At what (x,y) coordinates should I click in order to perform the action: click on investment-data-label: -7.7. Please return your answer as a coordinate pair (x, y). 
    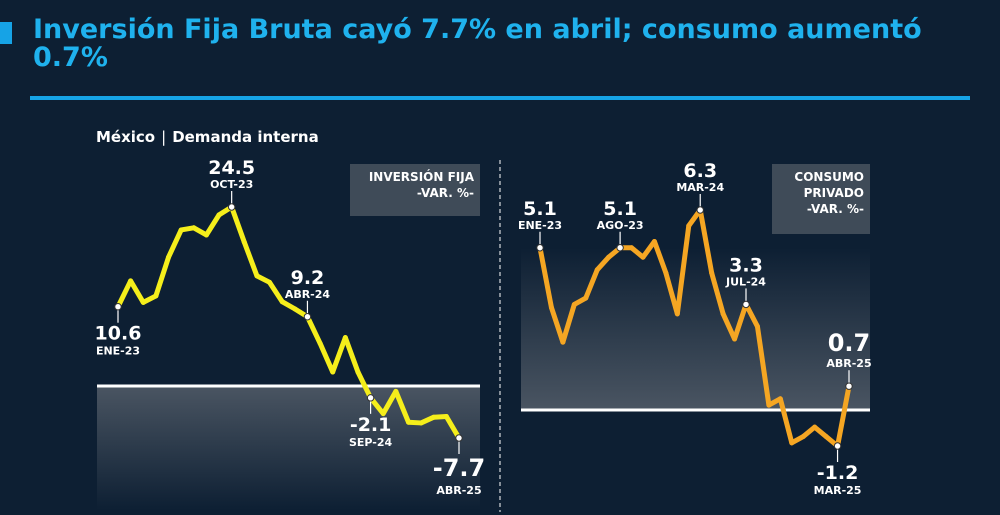
    Looking at the image, I should click on (459, 468).